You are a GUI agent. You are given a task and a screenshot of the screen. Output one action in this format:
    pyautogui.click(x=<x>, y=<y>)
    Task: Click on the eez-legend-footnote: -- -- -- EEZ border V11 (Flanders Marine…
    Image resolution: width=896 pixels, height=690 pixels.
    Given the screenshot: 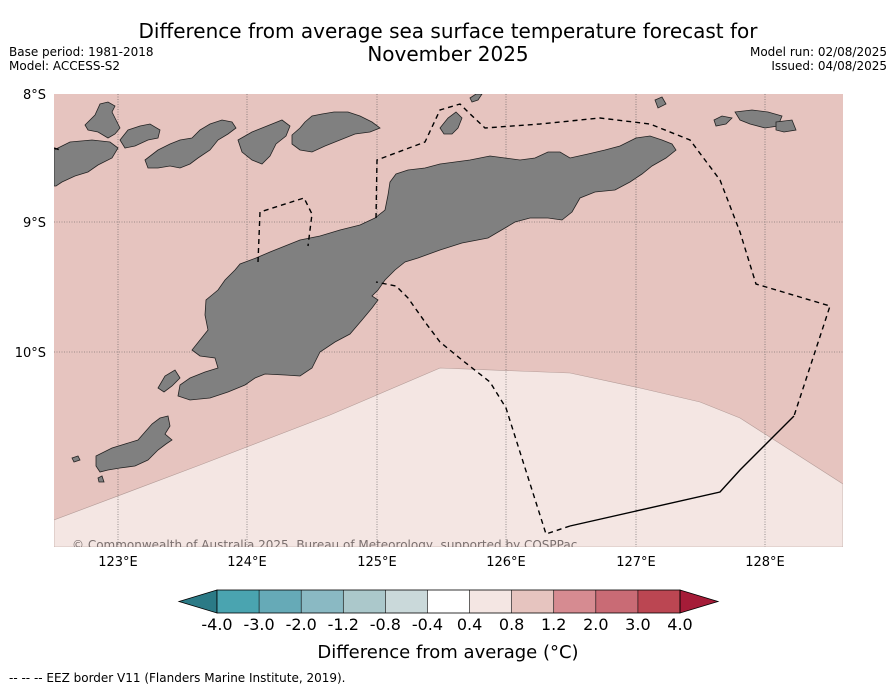 What is the action you would take?
    pyautogui.click(x=177, y=678)
    